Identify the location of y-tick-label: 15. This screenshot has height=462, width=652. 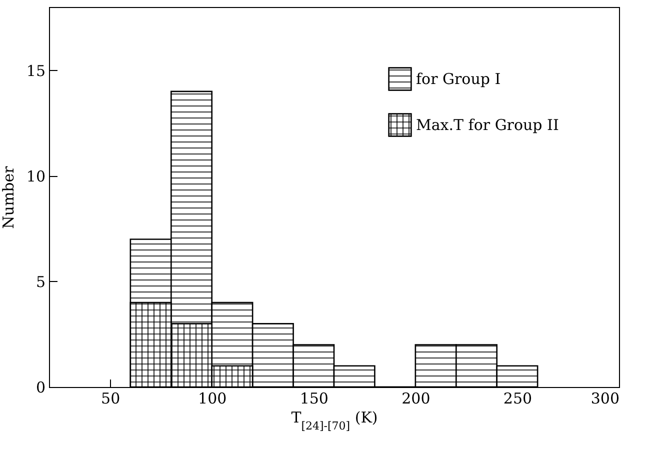
(36, 71).